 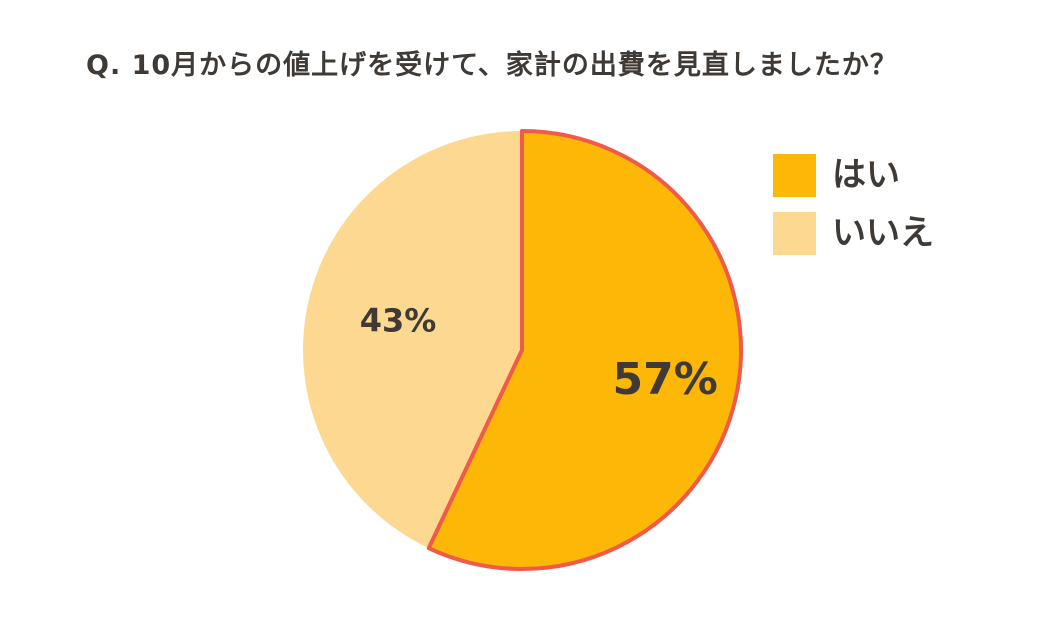 I want to click on legend-item-yes: はい, so click(x=853, y=175).